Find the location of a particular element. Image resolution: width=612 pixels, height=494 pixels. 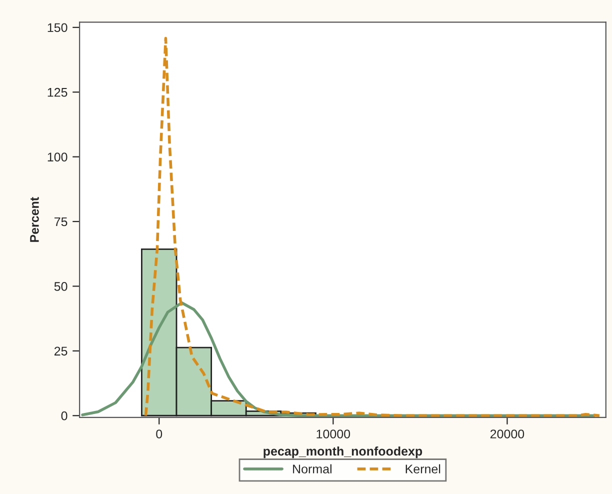

x-tick-label: 0 is located at coordinates (159, 434).